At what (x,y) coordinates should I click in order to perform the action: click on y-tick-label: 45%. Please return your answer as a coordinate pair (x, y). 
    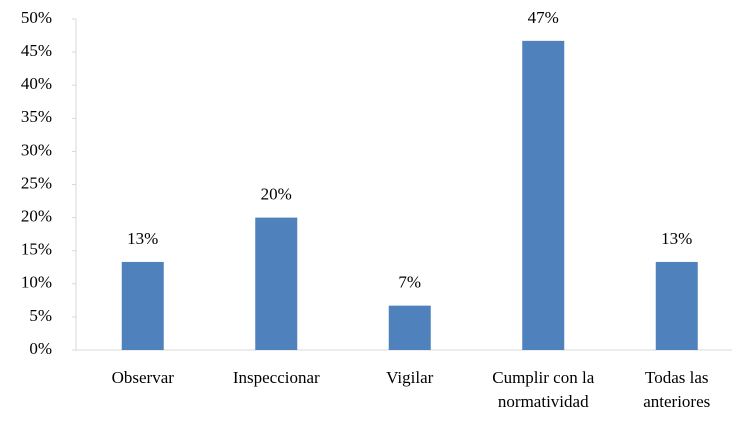
    Looking at the image, I should click on (36, 50).